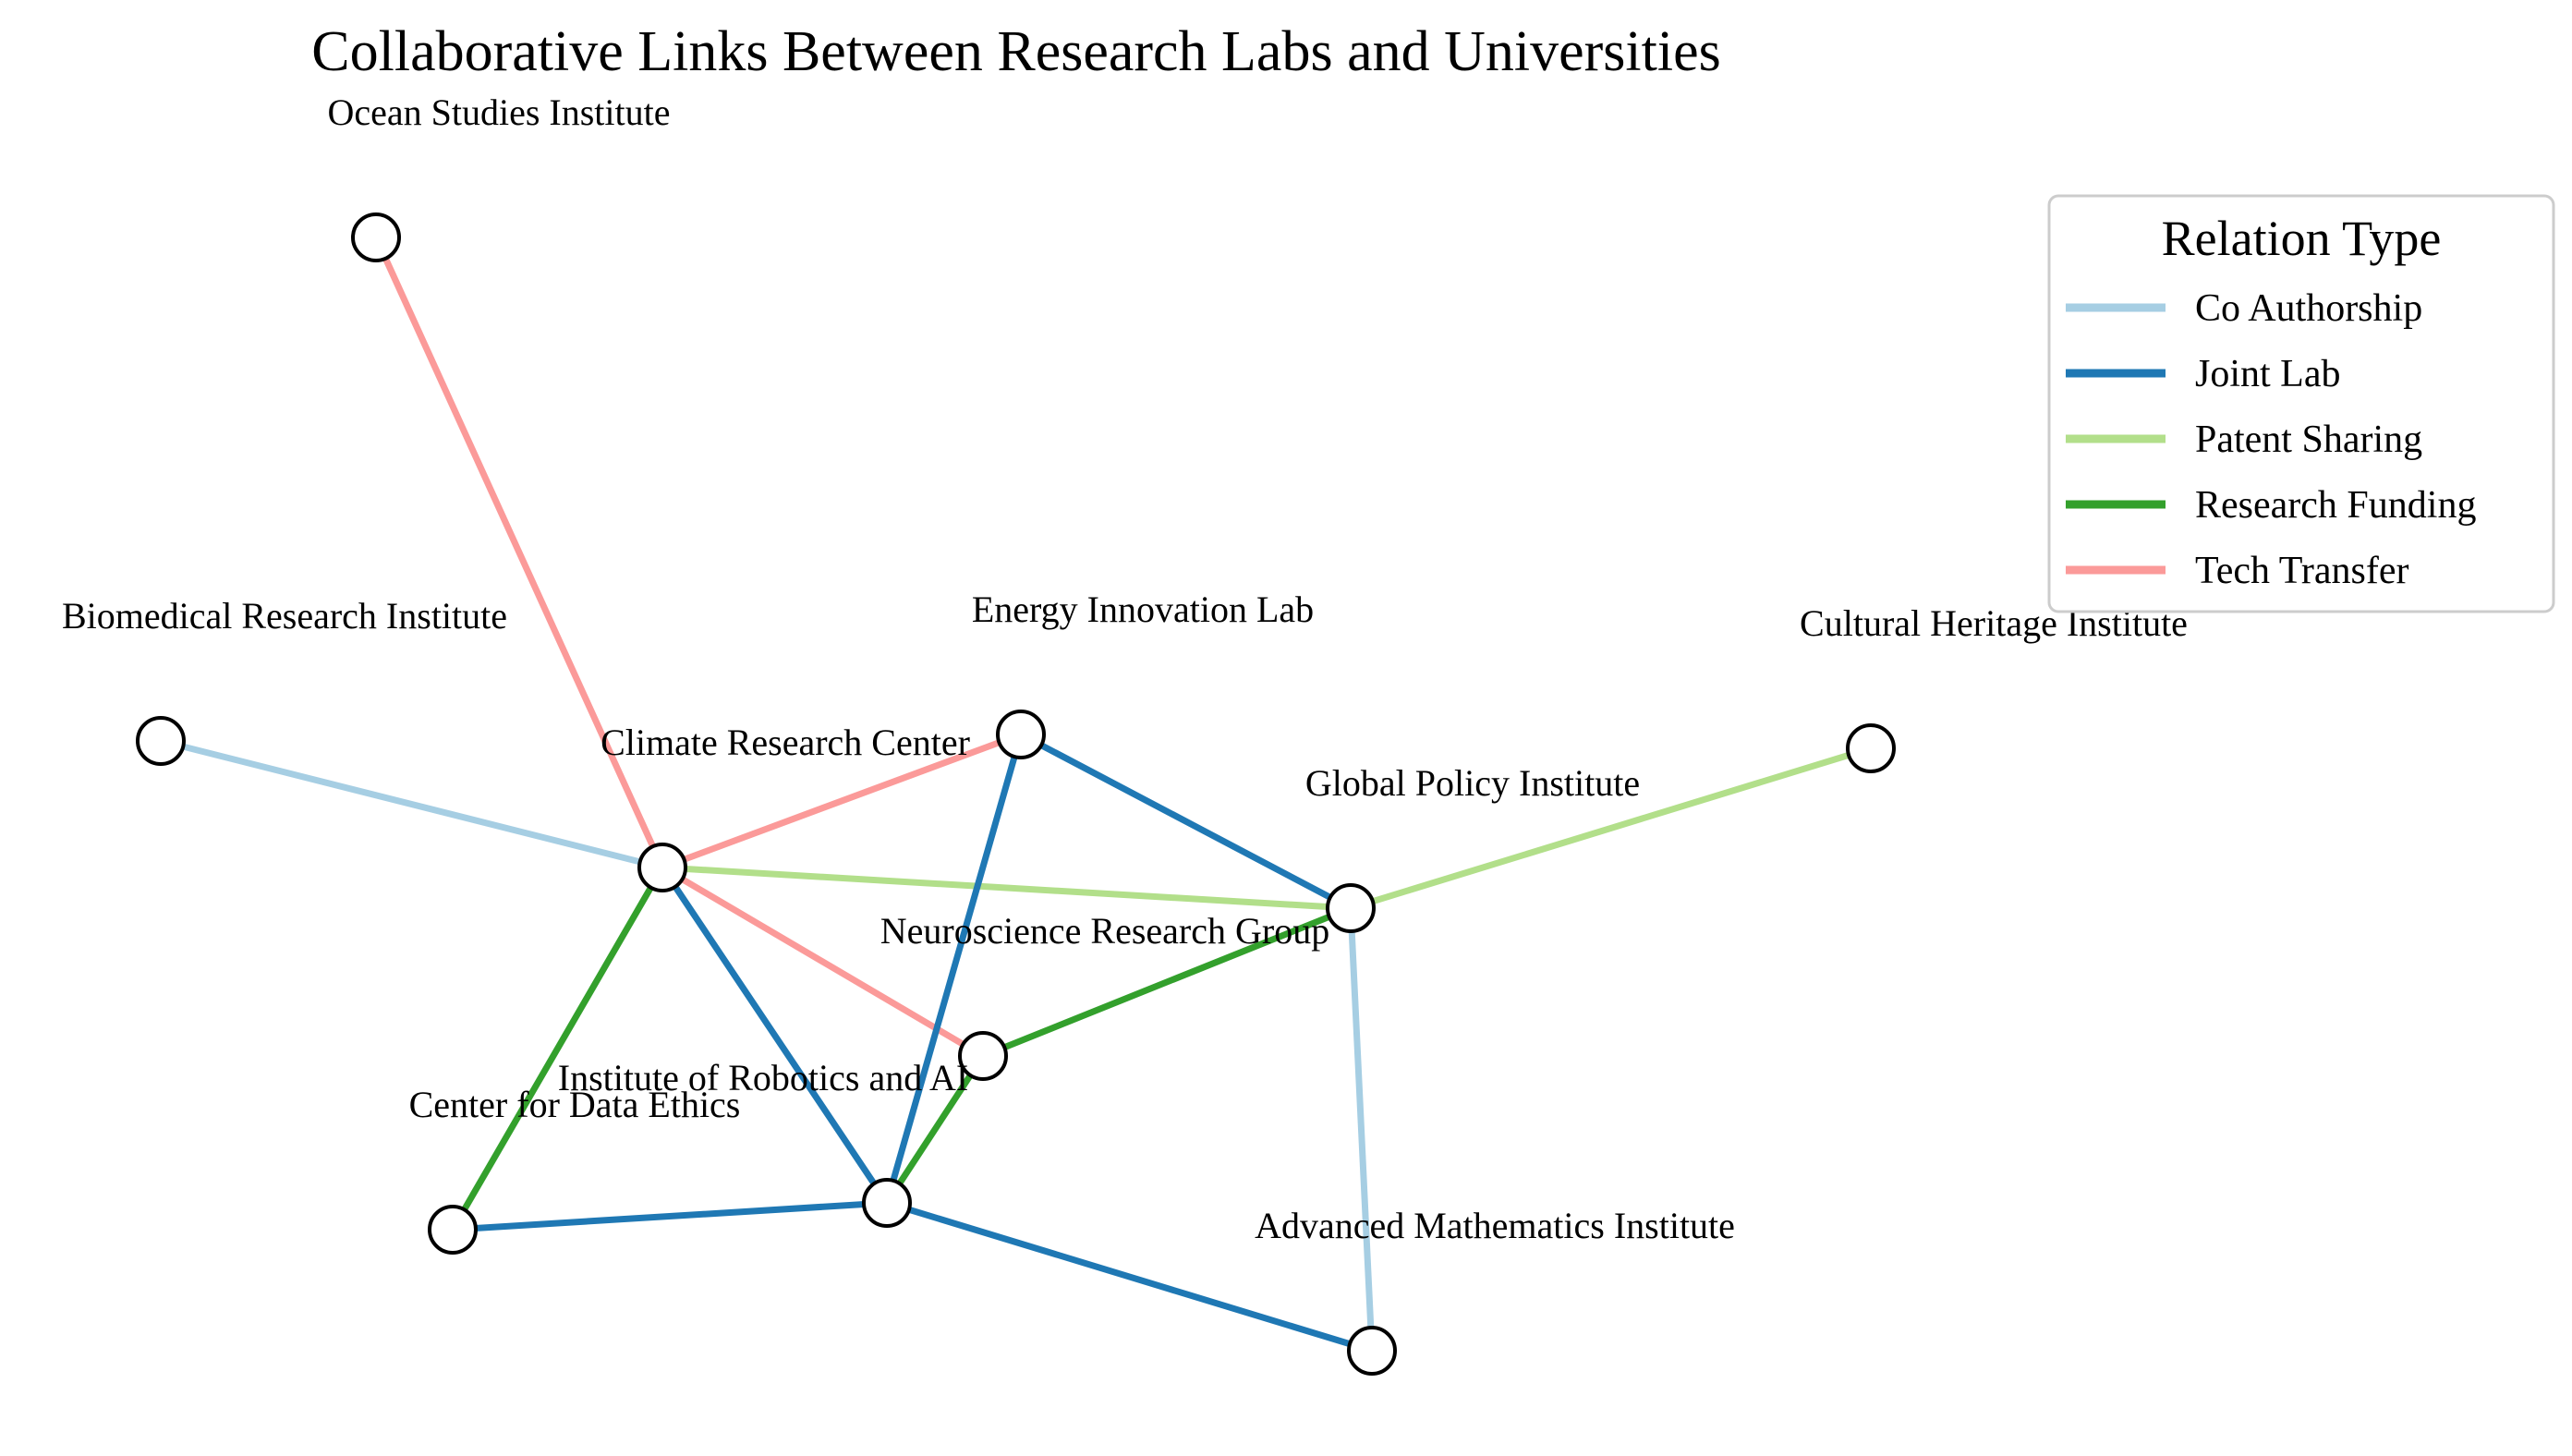 The height and width of the screenshot is (1456, 2572). What do you see at coordinates (2335, 505) in the screenshot?
I see `legend-label-research_funding: Research Funding` at bounding box center [2335, 505].